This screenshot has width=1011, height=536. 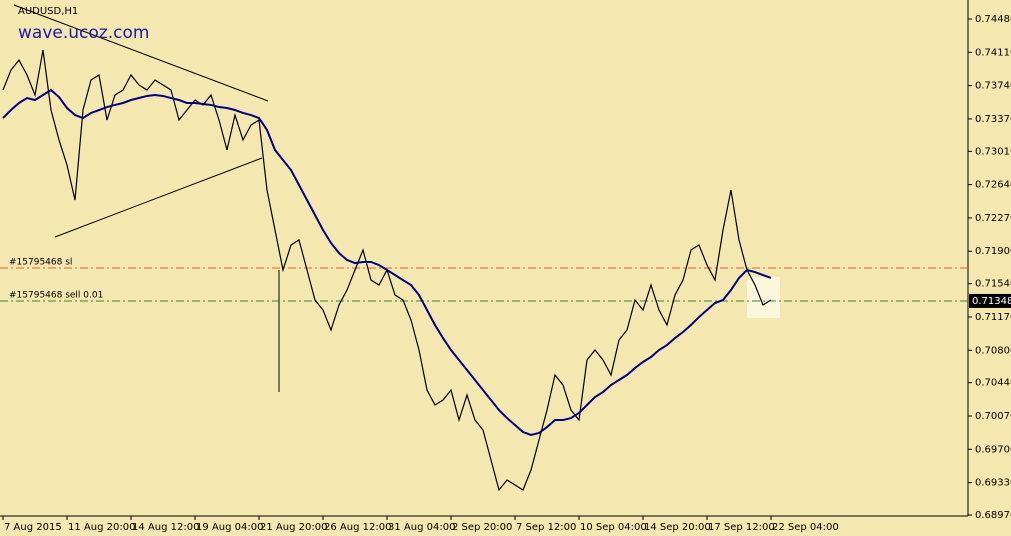 I want to click on x-tick-label: 2 Sep 20:00, so click(x=482, y=527).